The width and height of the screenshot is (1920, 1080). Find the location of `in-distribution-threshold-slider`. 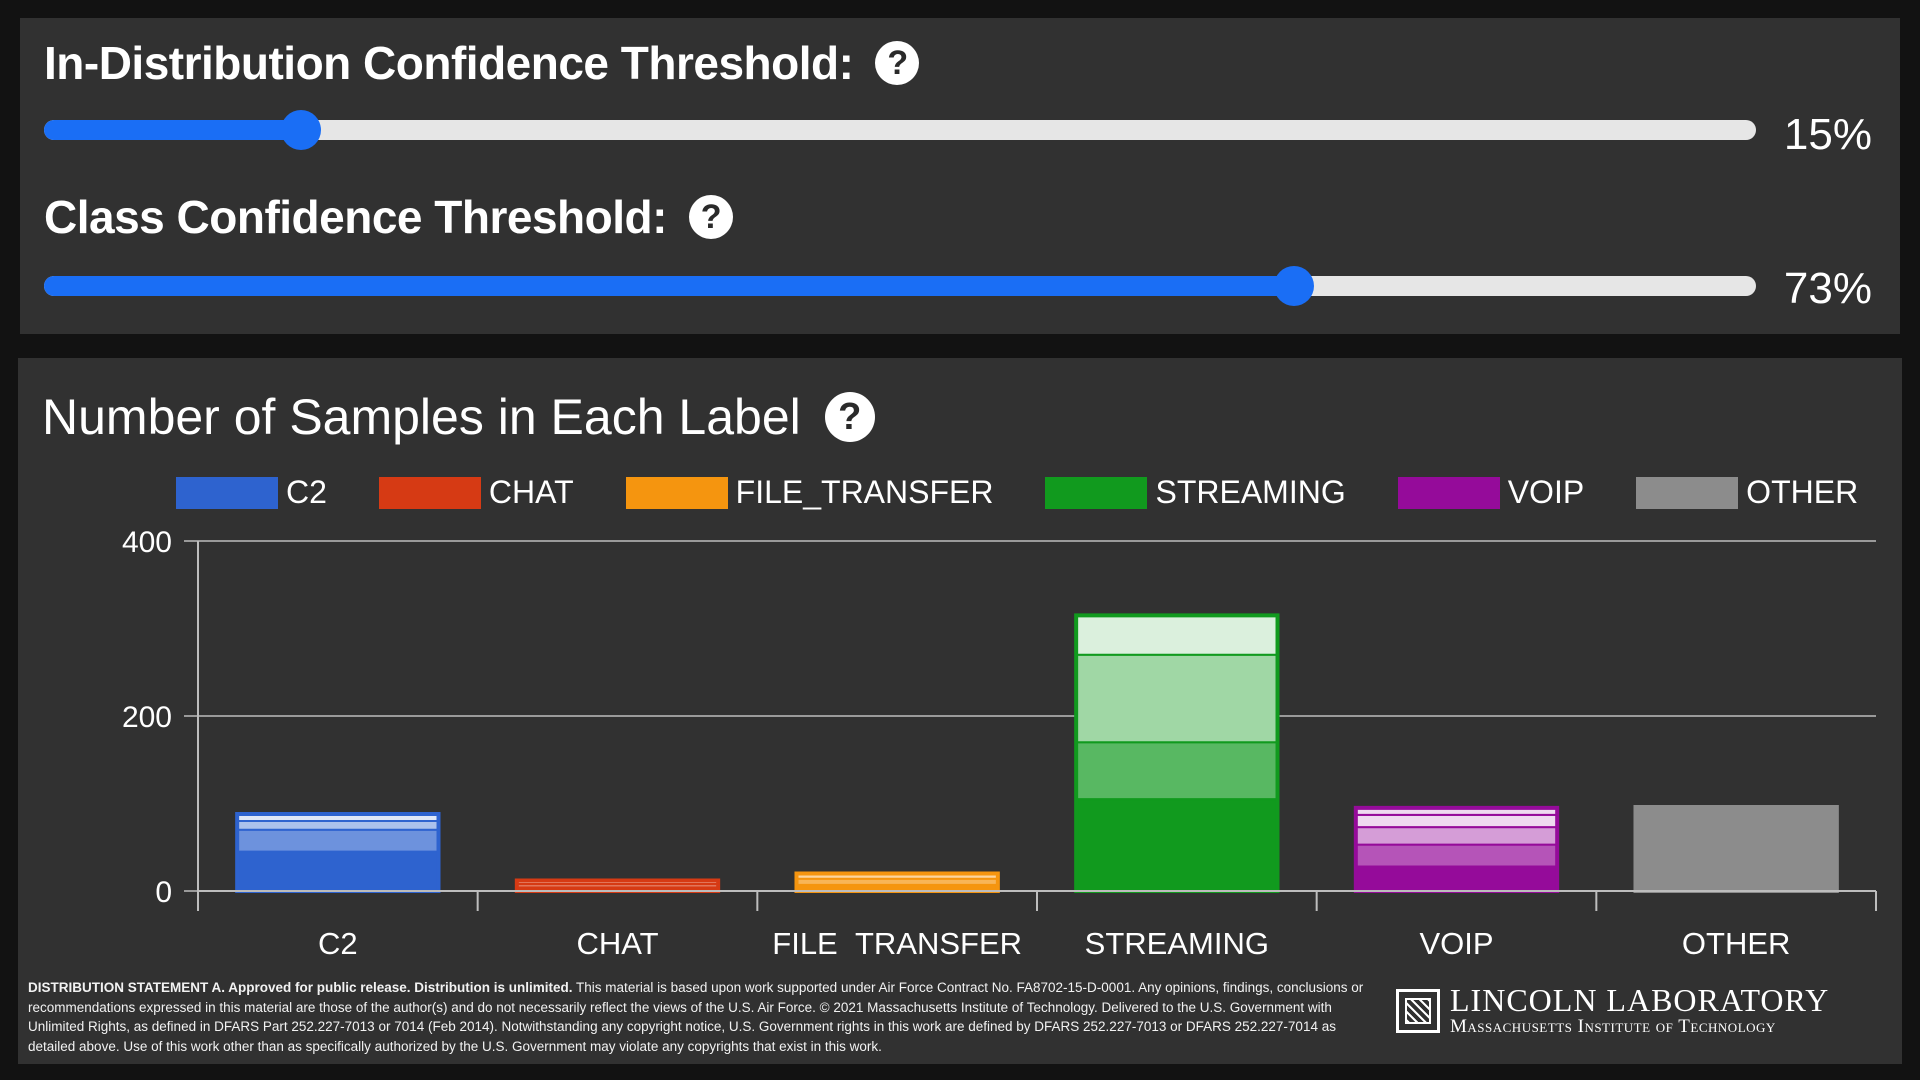

in-distribution-threshold-slider is located at coordinates (900, 130).